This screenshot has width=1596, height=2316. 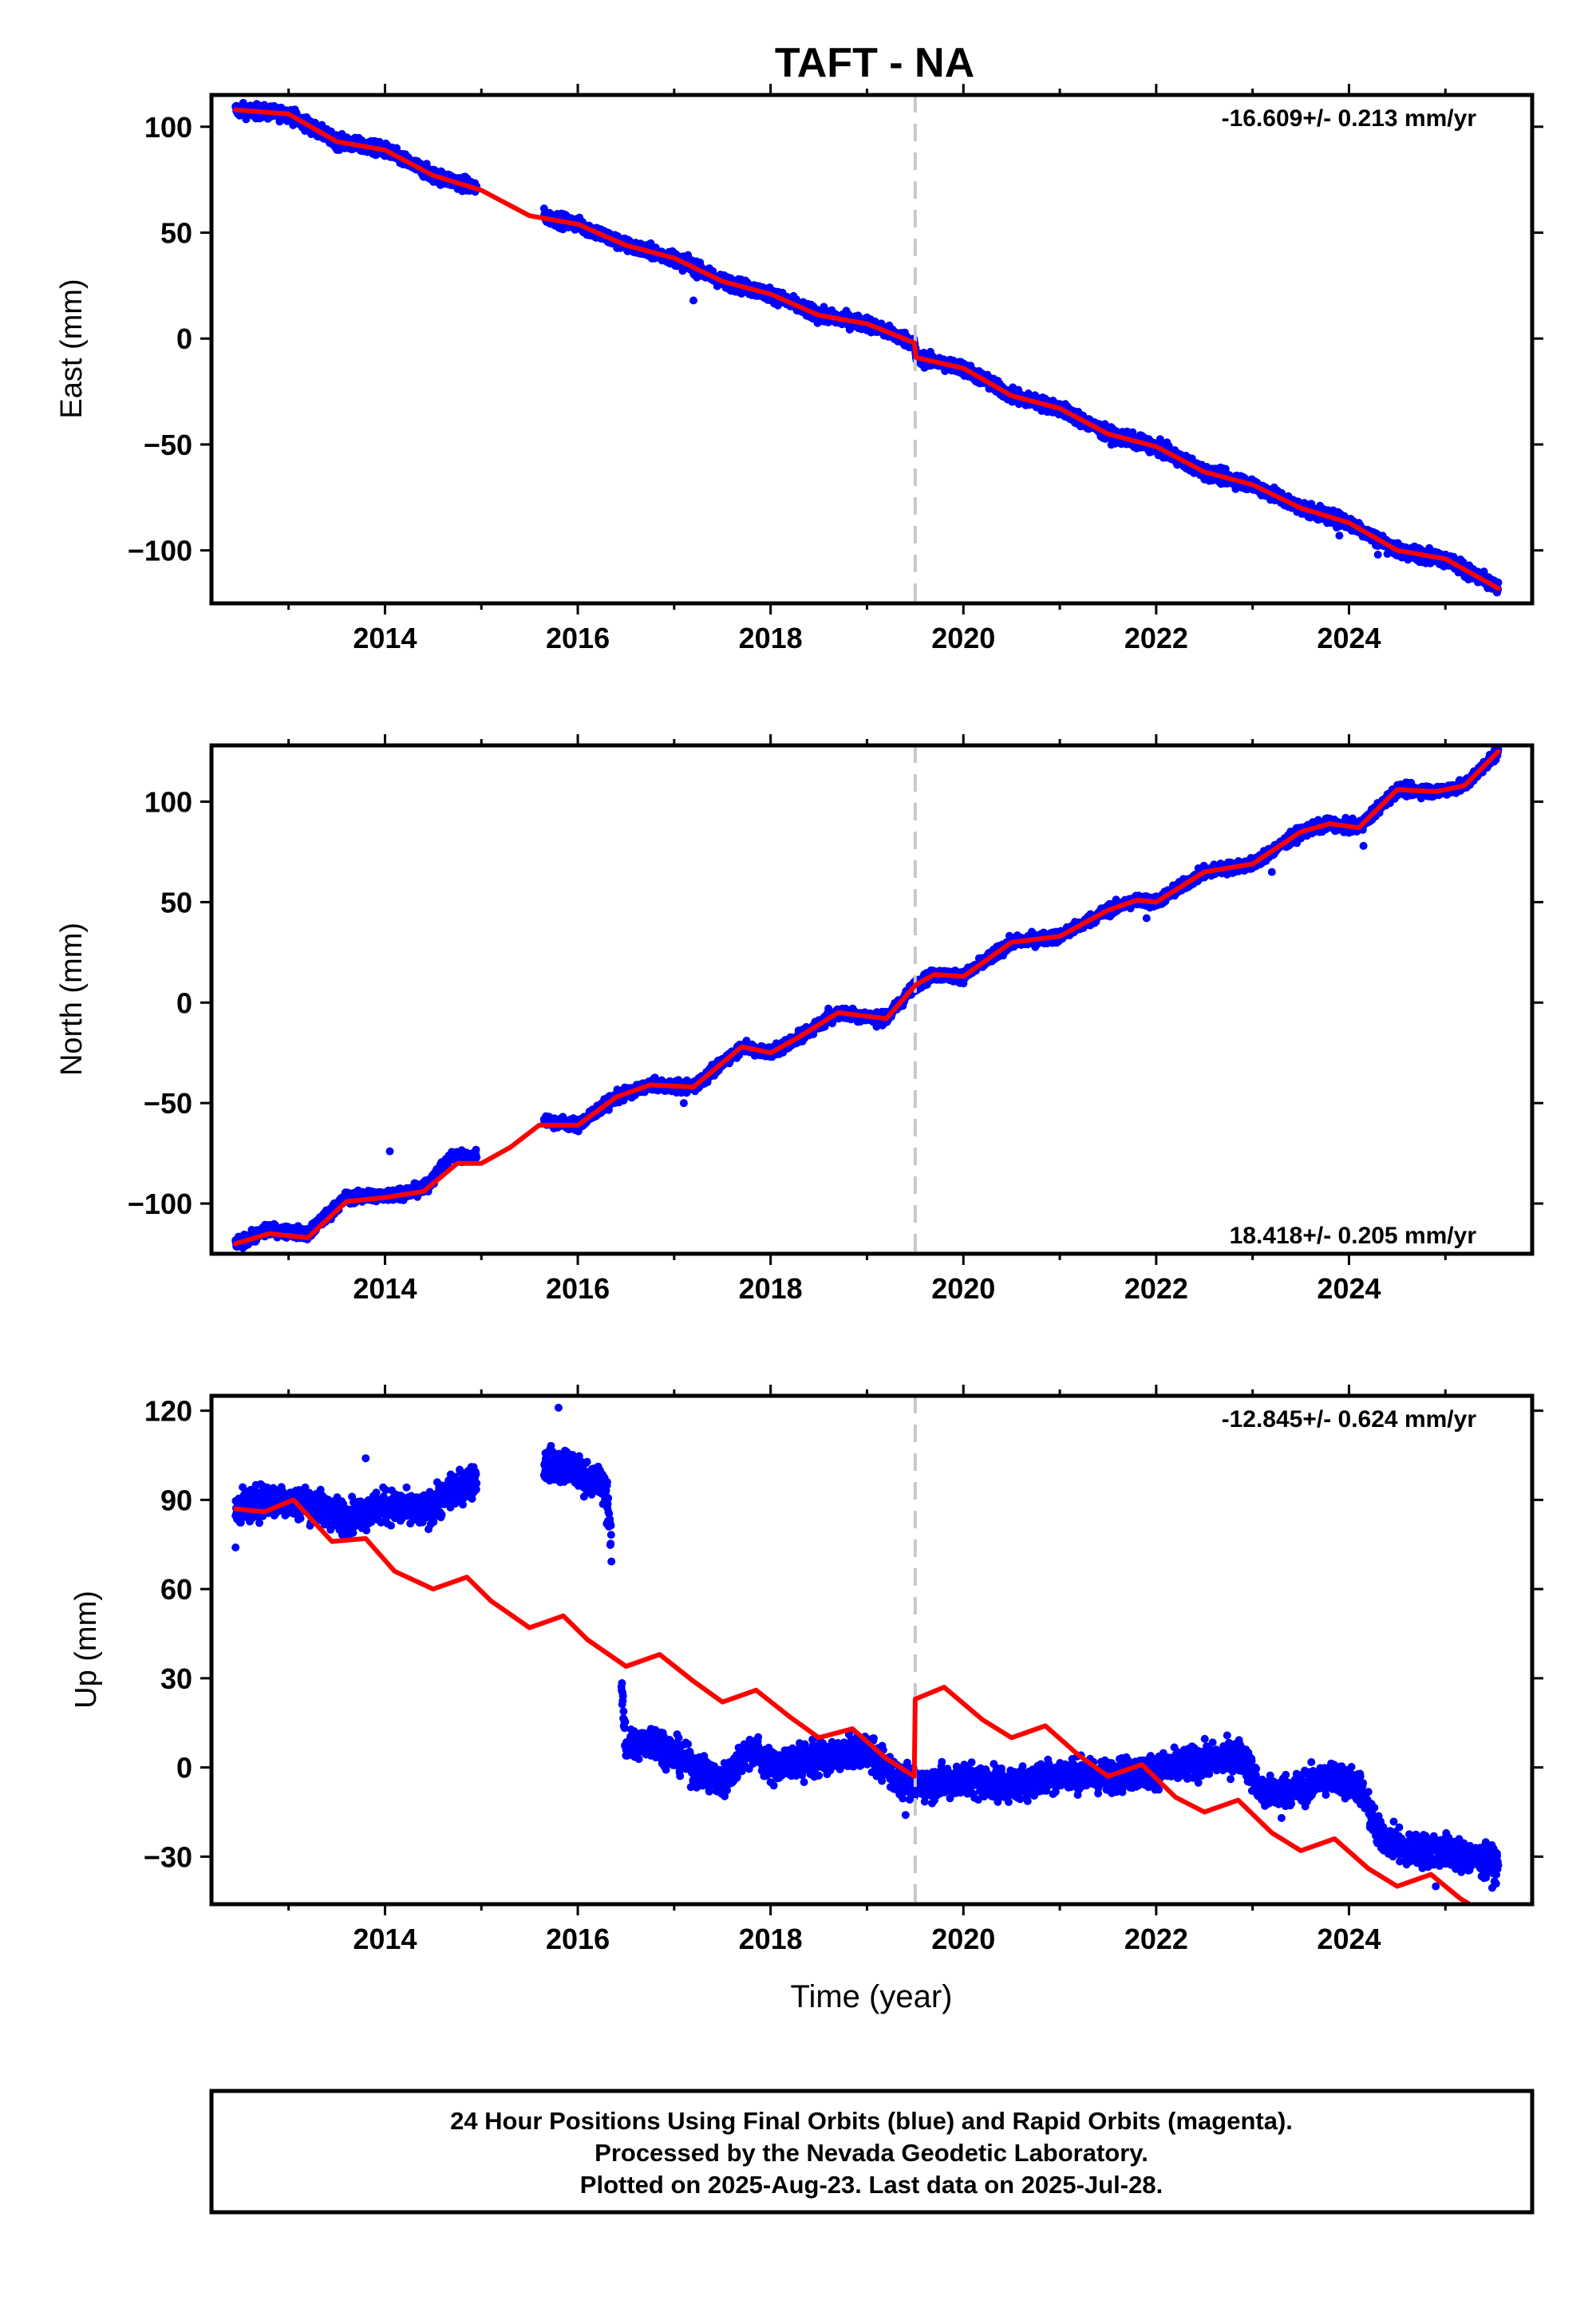 I want to click on y-tick-label: 50, so click(x=176, y=234).